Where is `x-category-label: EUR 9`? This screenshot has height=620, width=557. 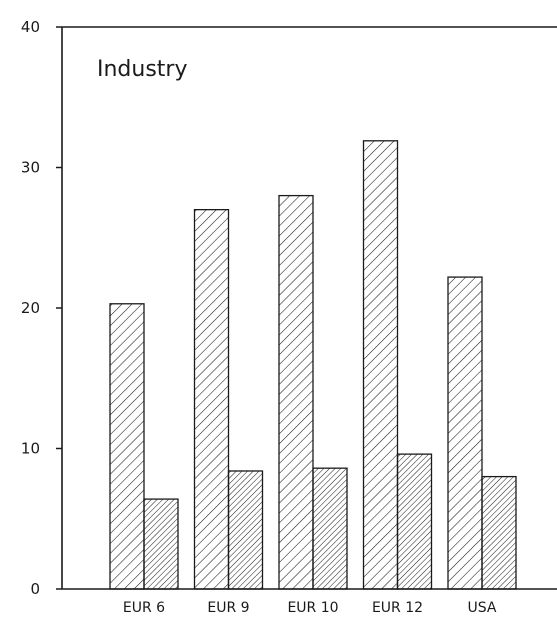
x-category-label: EUR 9 is located at coordinates (228, 608).